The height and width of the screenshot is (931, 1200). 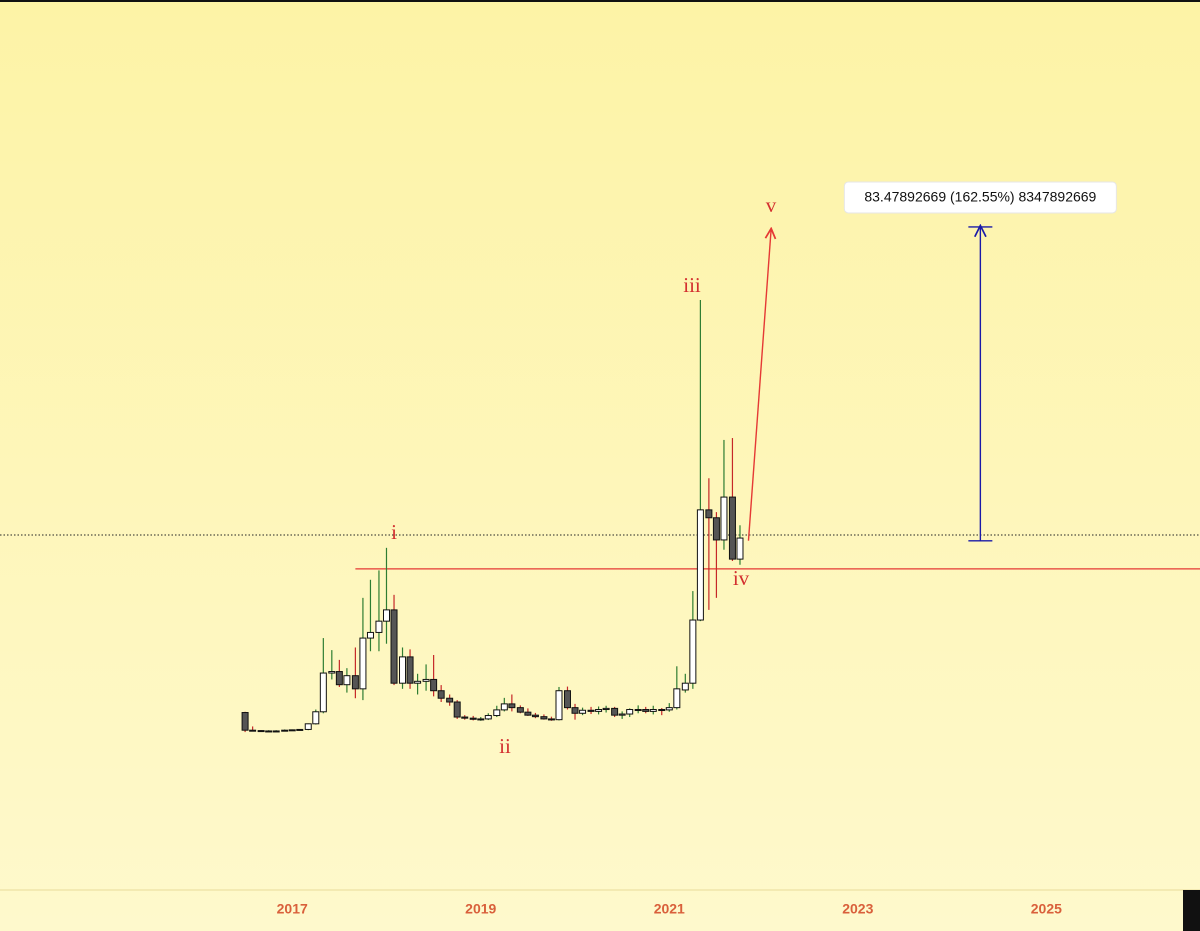 I want to click on x-tick-label: 2023, so click(x=857, y=909).